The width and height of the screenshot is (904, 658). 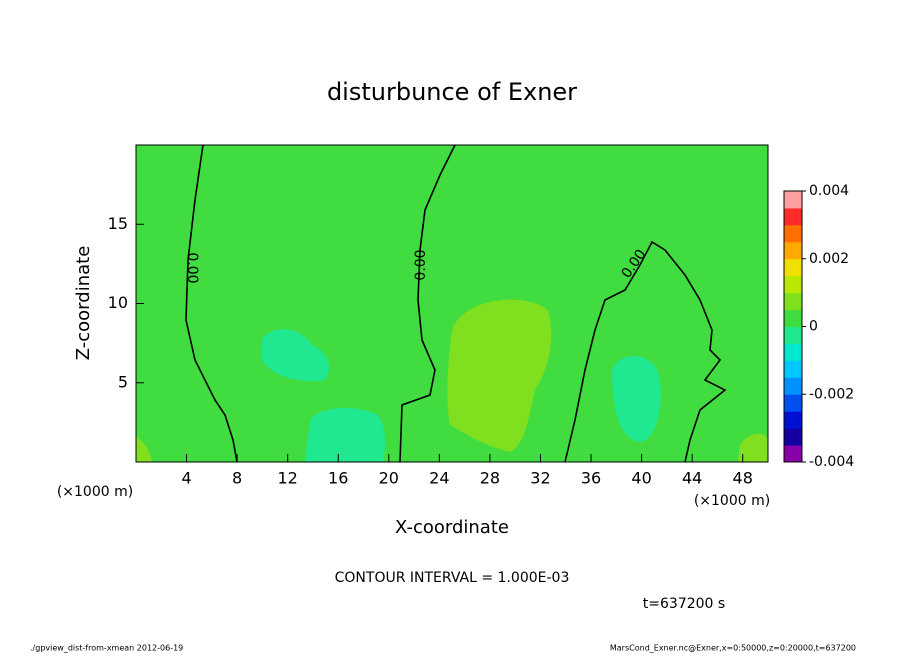 What do you see at coordinates (95, 492) in the screenshot?
I see `y-unit: (×1000 m)` at bounding box center [95, 492].